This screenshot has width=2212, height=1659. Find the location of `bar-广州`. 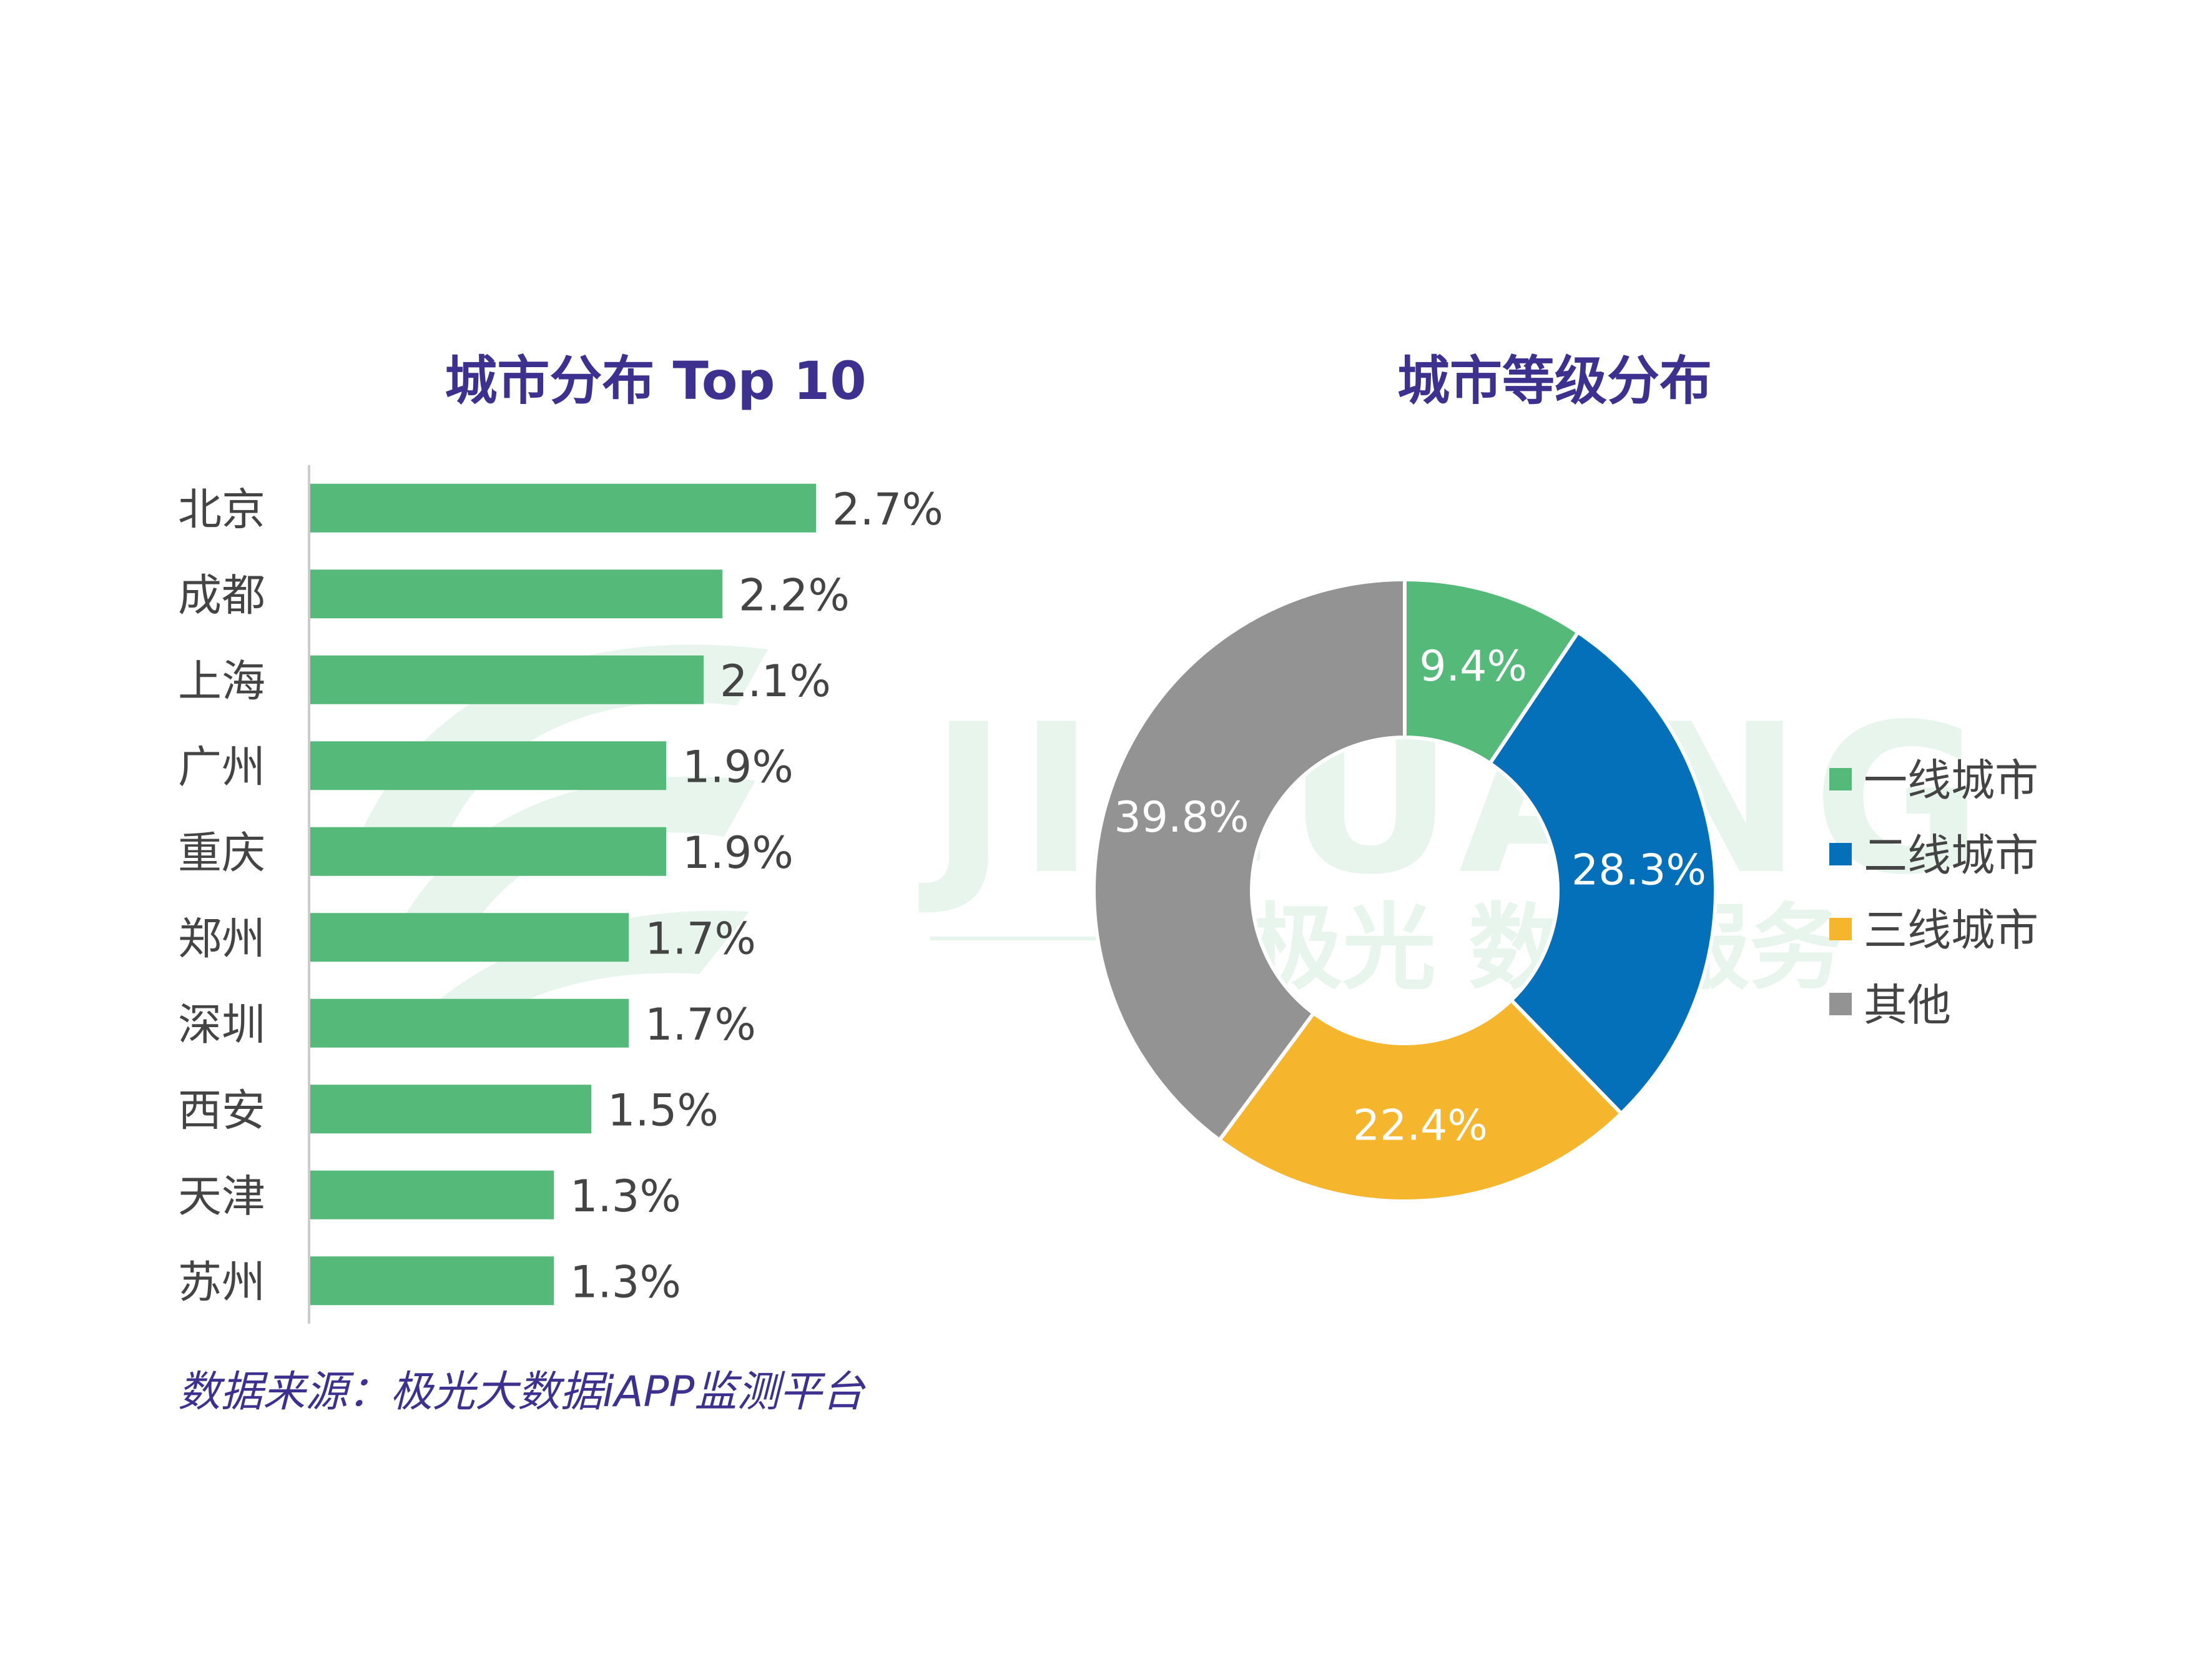

bar-广州 is located at coordinates (488, 765).